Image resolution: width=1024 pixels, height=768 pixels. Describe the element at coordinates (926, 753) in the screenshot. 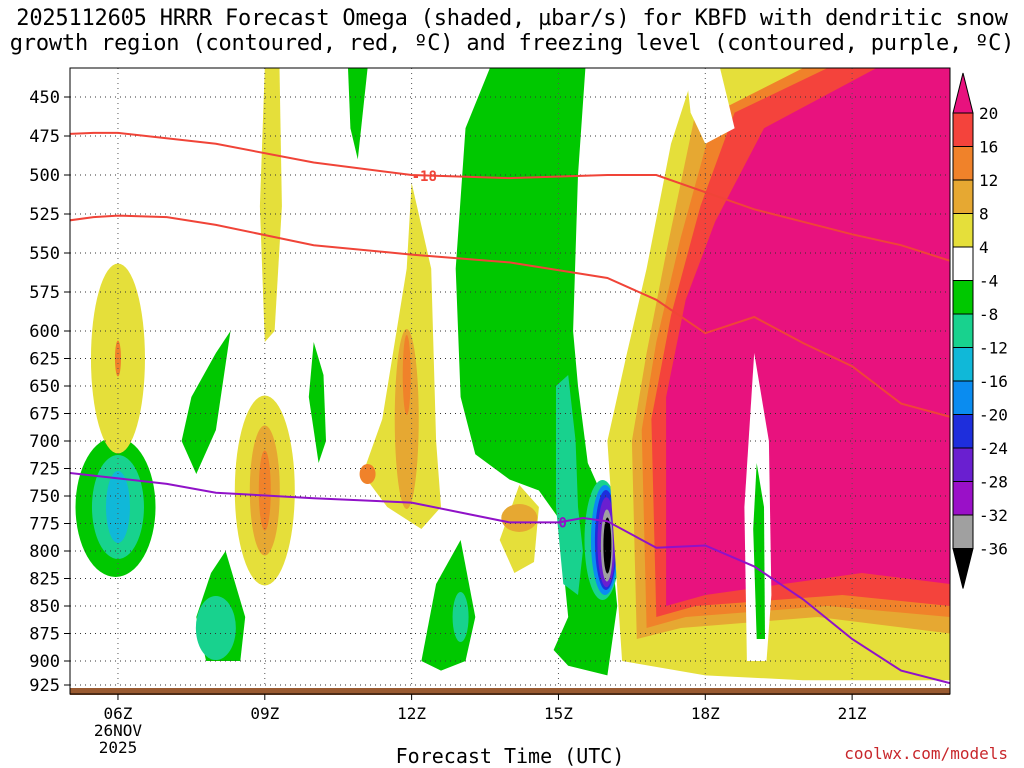

I see `credit-text: coolwx.com/models` at that location.